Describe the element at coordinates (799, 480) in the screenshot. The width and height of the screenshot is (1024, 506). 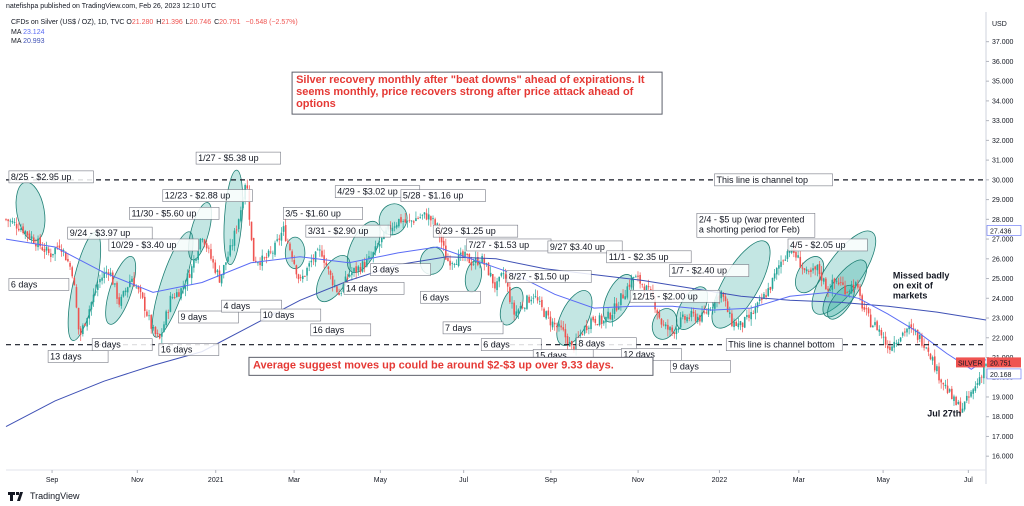
I see `x-tick-label: Mar` at that location.